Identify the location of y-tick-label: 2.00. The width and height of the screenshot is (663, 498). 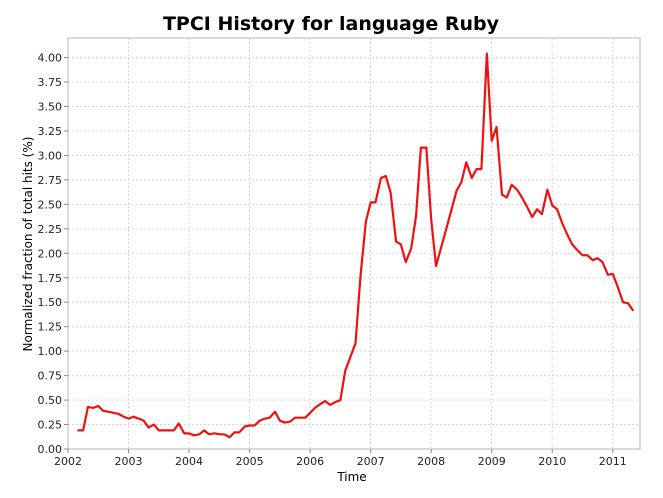
(50, 253).